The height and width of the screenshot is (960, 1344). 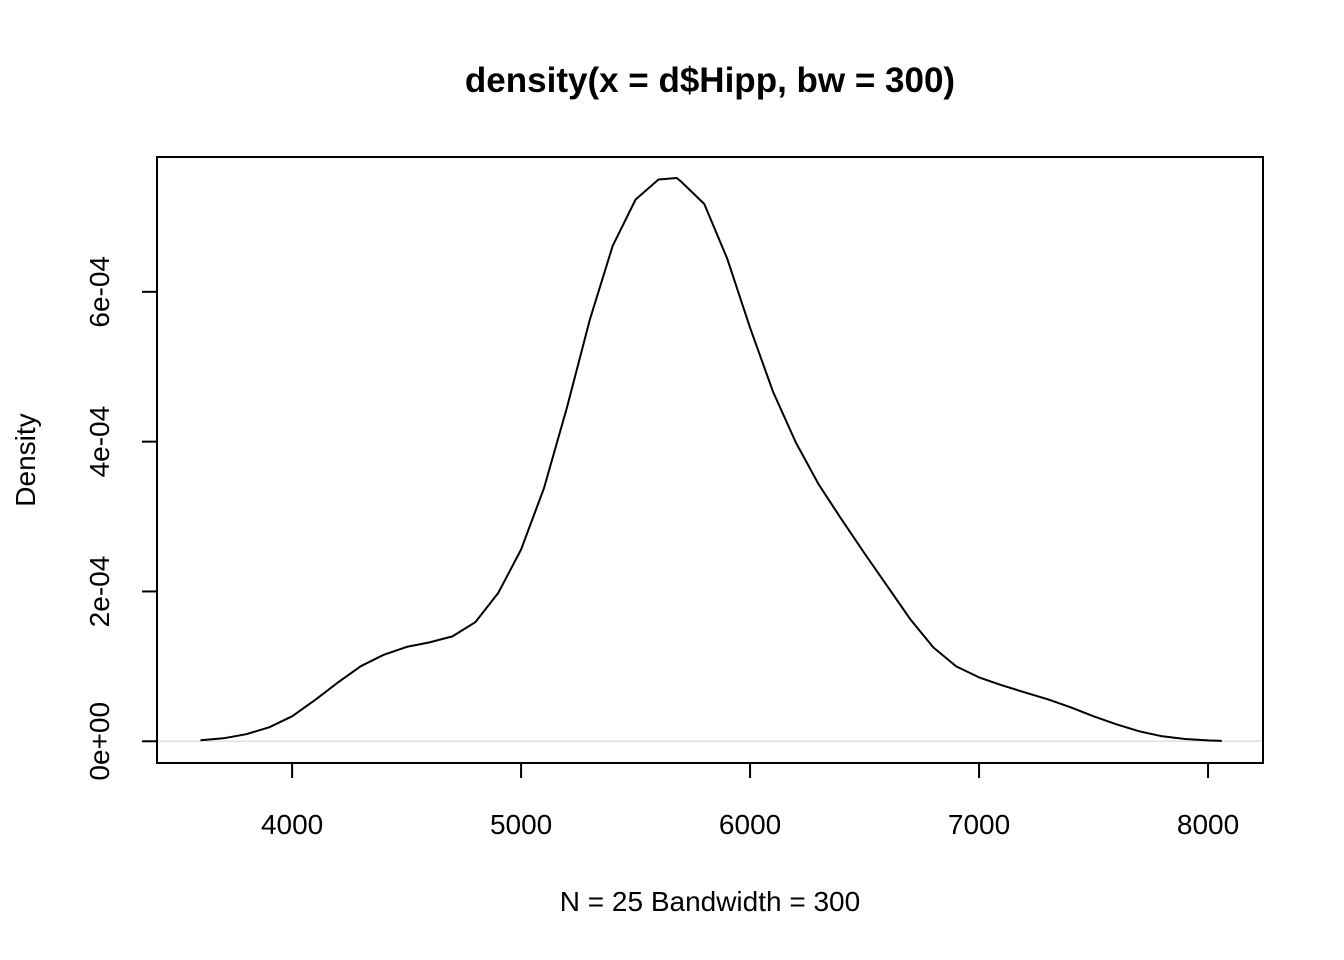 What do you see at coordinates (1208, 824) in the screenshot?
I see `x-tick-label: 8000` at bounding box center [1208, 824].